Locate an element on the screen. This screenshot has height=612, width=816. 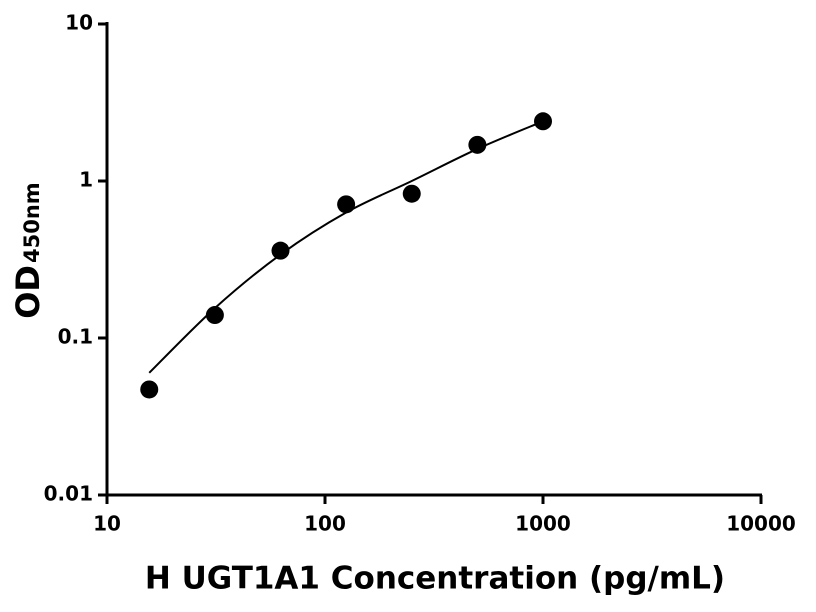
x-tick-label: 10 is located at coordinates (107, 524).